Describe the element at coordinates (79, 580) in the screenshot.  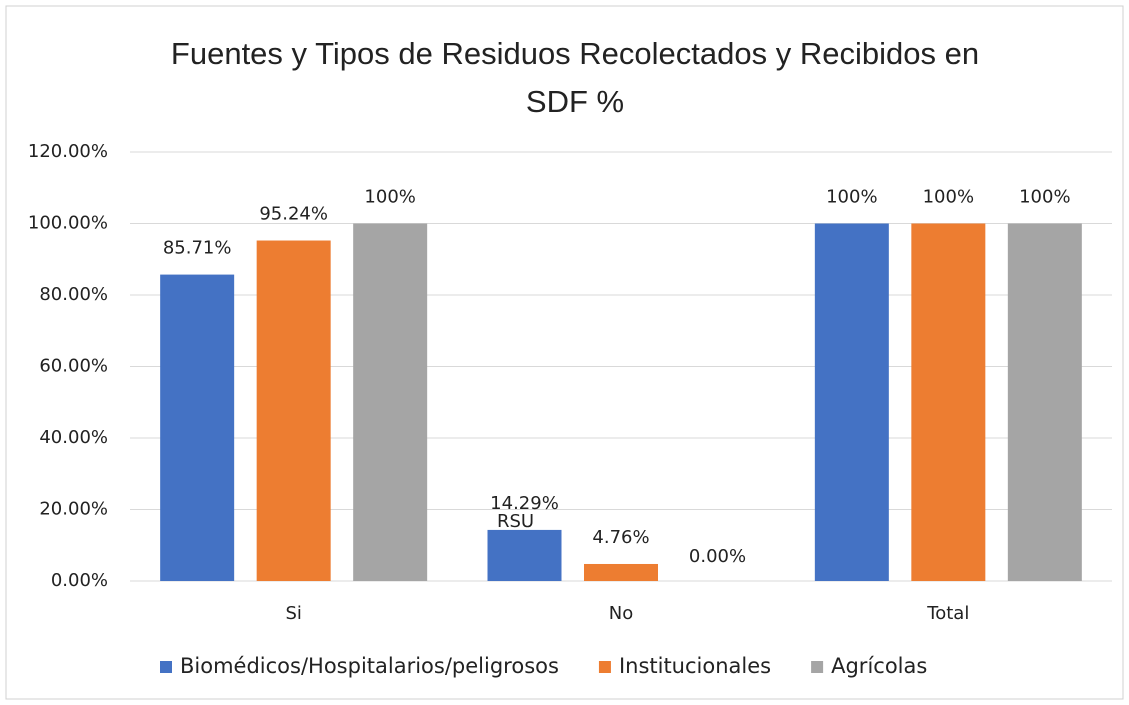
I see `y-tick-label: 0.00%` at that location.